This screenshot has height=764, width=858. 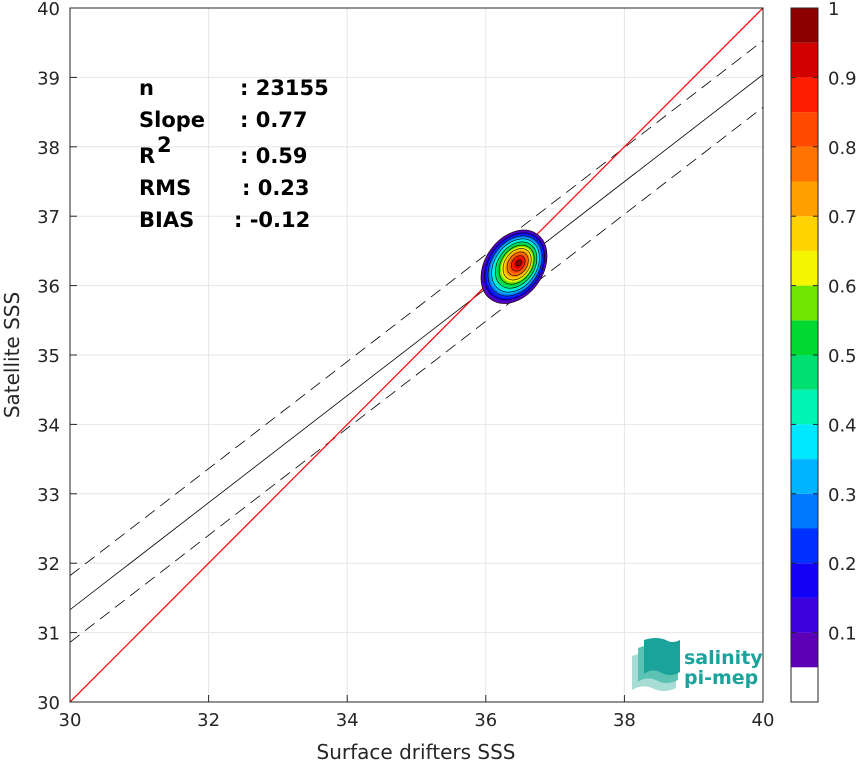 I want to click on colorbar-tick-label: 0.7, so click(x=842, y=217).